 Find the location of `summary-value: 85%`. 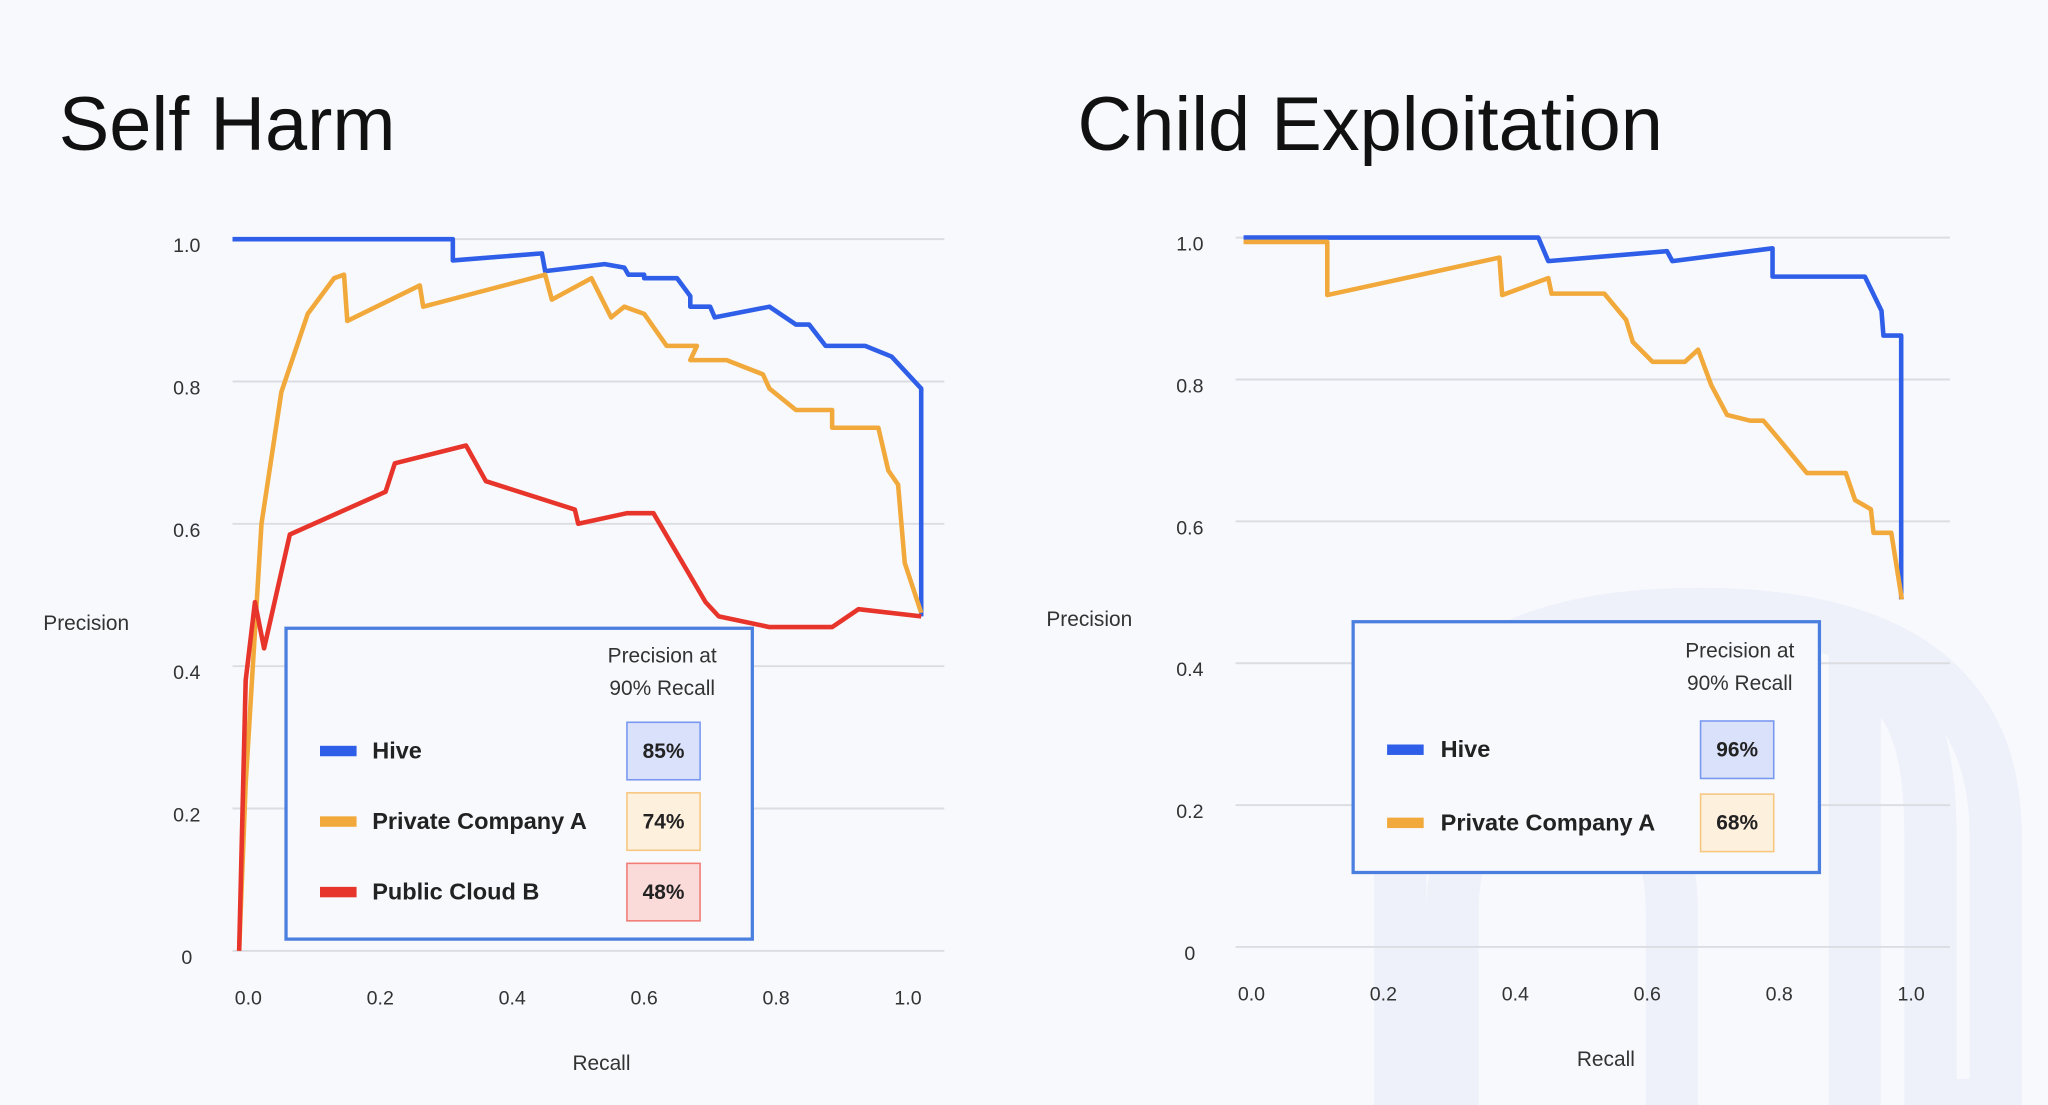

summary-value: 85% is located at coordinates (664, 751).